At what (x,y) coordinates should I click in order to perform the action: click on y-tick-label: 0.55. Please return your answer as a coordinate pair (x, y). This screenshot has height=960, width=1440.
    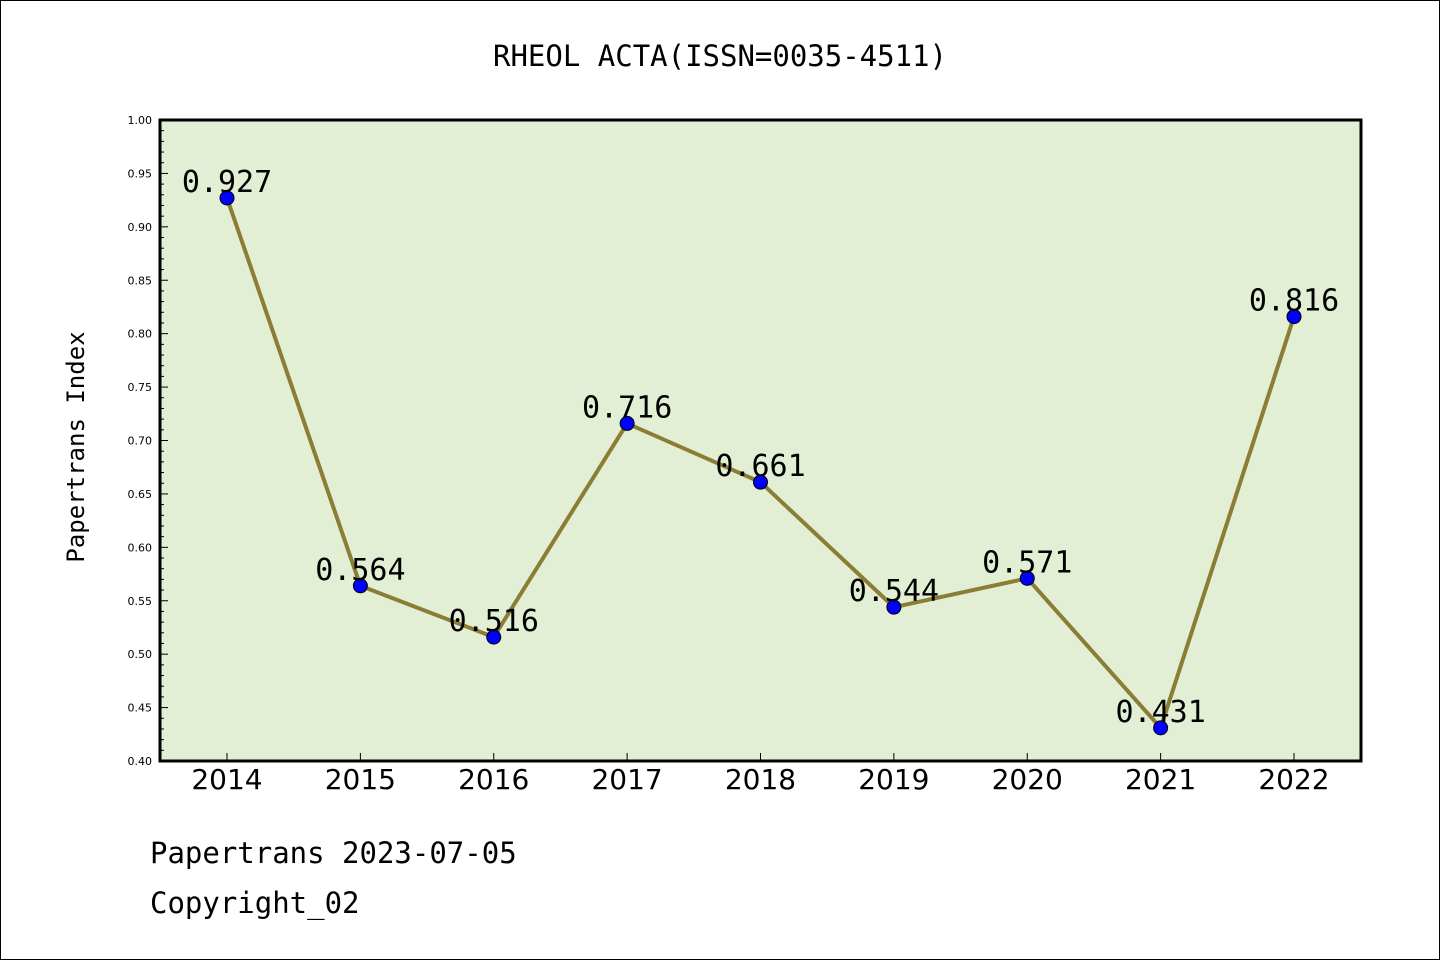
    Looking at the image, I should click on (140, 601).